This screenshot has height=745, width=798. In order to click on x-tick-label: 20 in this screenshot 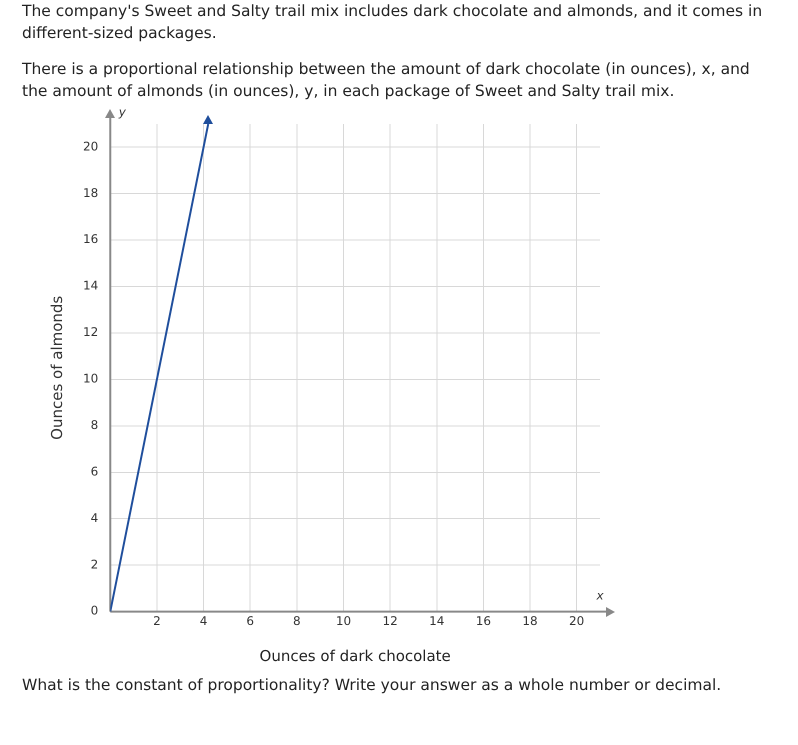, I will do `click(576, 621)`.